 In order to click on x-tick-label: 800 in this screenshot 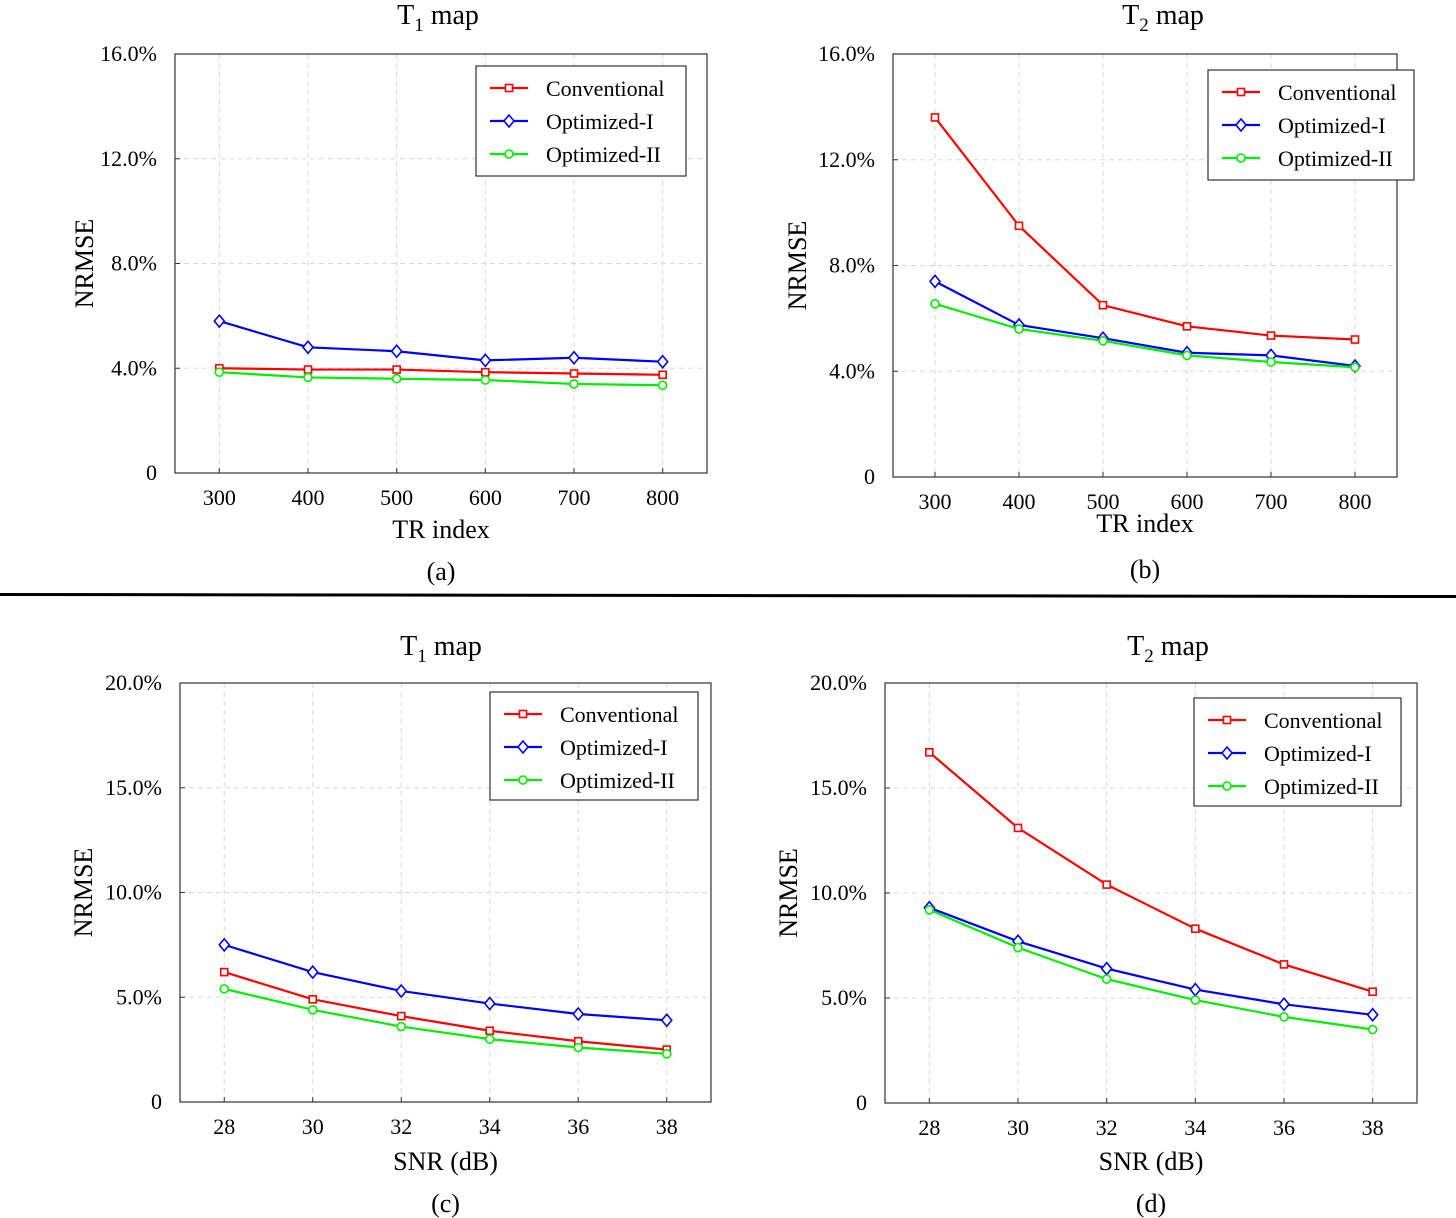, I will do `click(1355, 501)`.